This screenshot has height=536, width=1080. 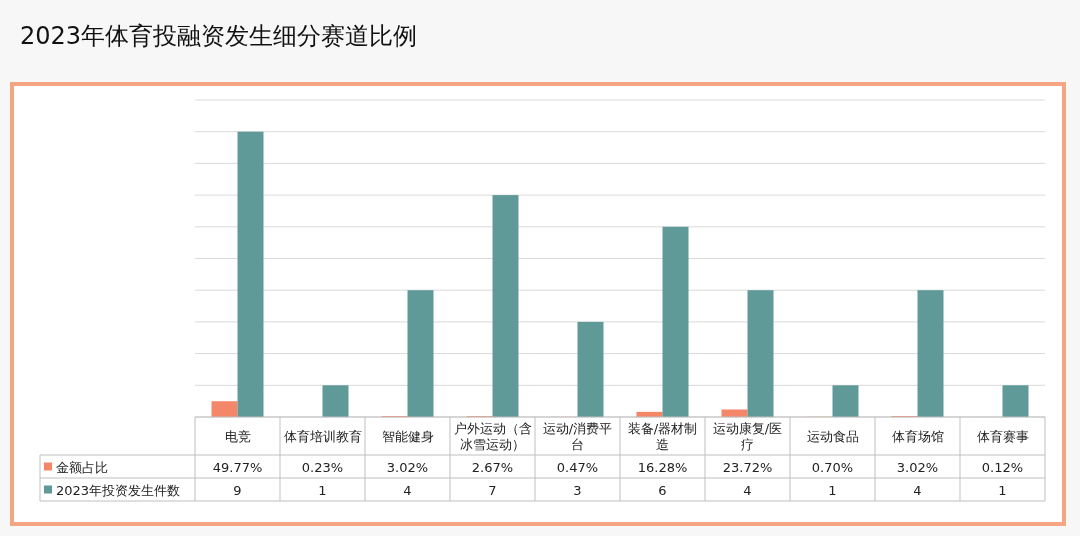 What do you see at coordinates (832, 467) in the screenshot?
I see `data-label: 0.70%` at bounding box center [832, 467].